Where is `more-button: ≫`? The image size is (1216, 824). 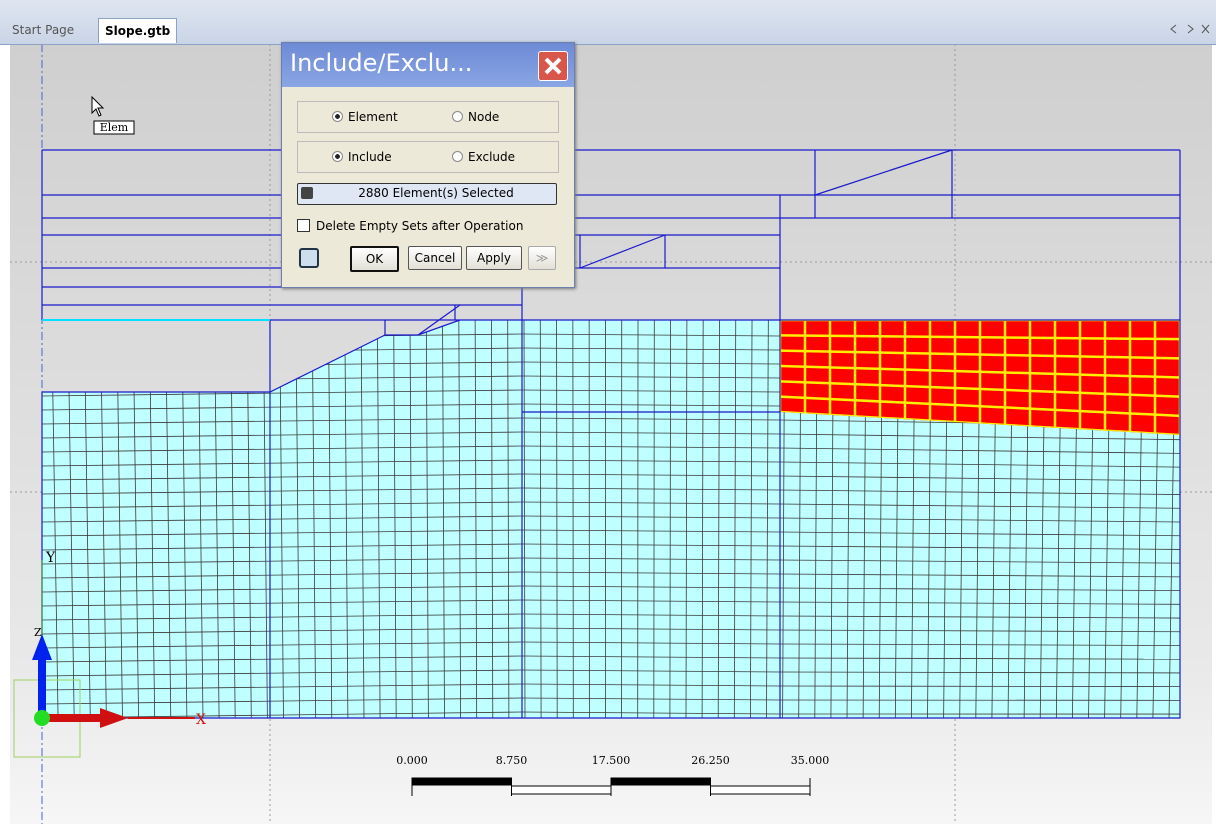 more-button: ≫ is located at coordinates (542, 258).